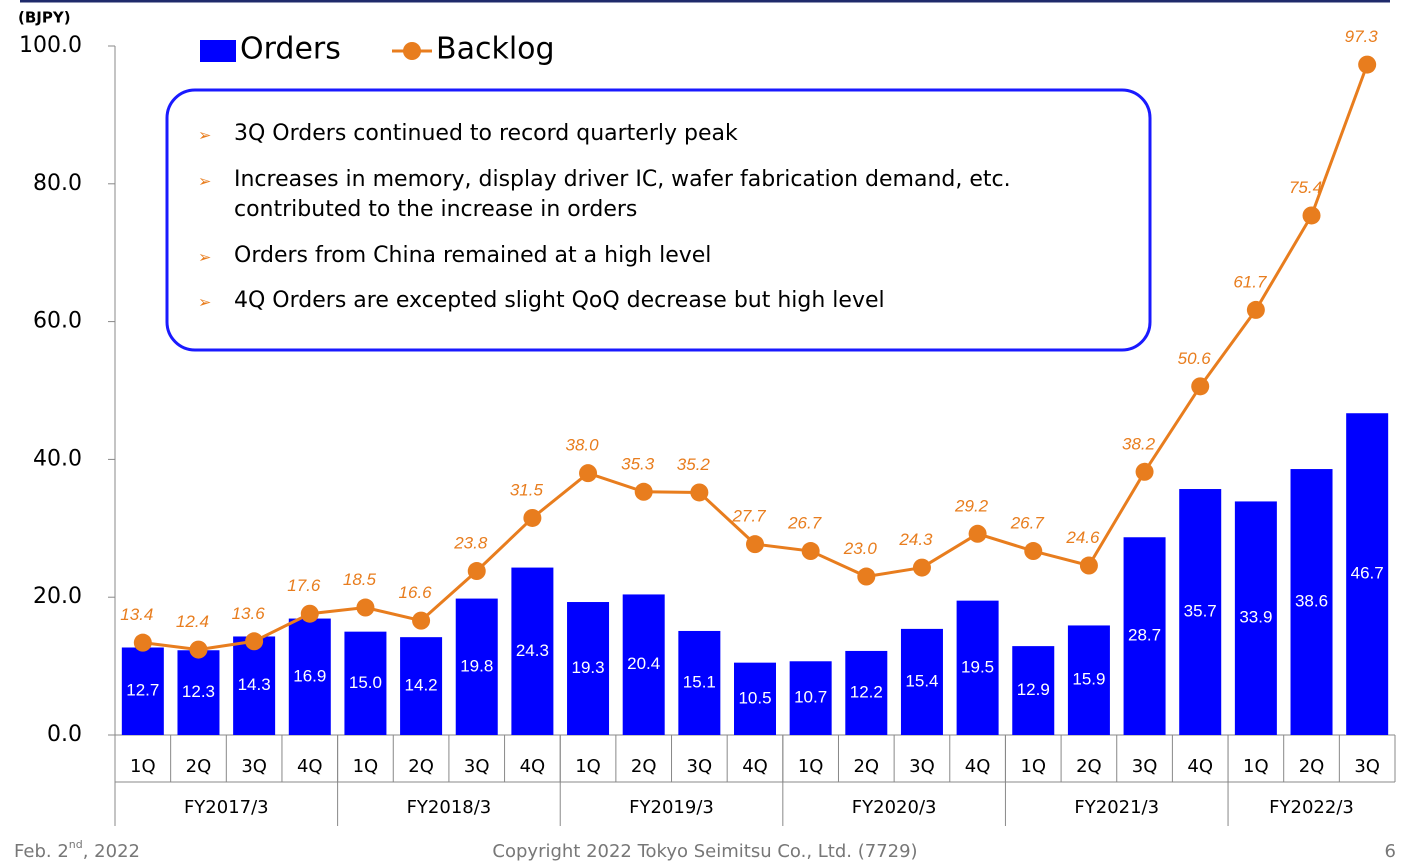  What do you see at coordinates (57, 596) in the screenshot?
I see `y-tick-label: 20.0` at bounding box center [57, 596].